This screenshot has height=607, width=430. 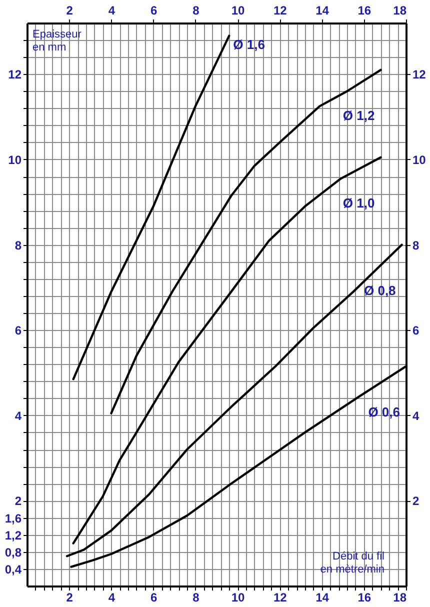 What do you see at coordinates (416, 501) in the screenshot?
I see `y2-tick-label: 2` at bounding box center [416, 501].